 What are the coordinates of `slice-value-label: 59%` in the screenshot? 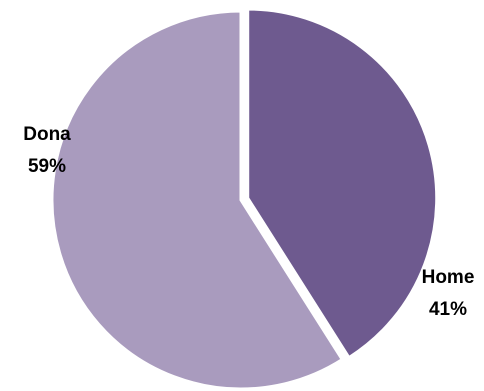 It's located at (47, 166).